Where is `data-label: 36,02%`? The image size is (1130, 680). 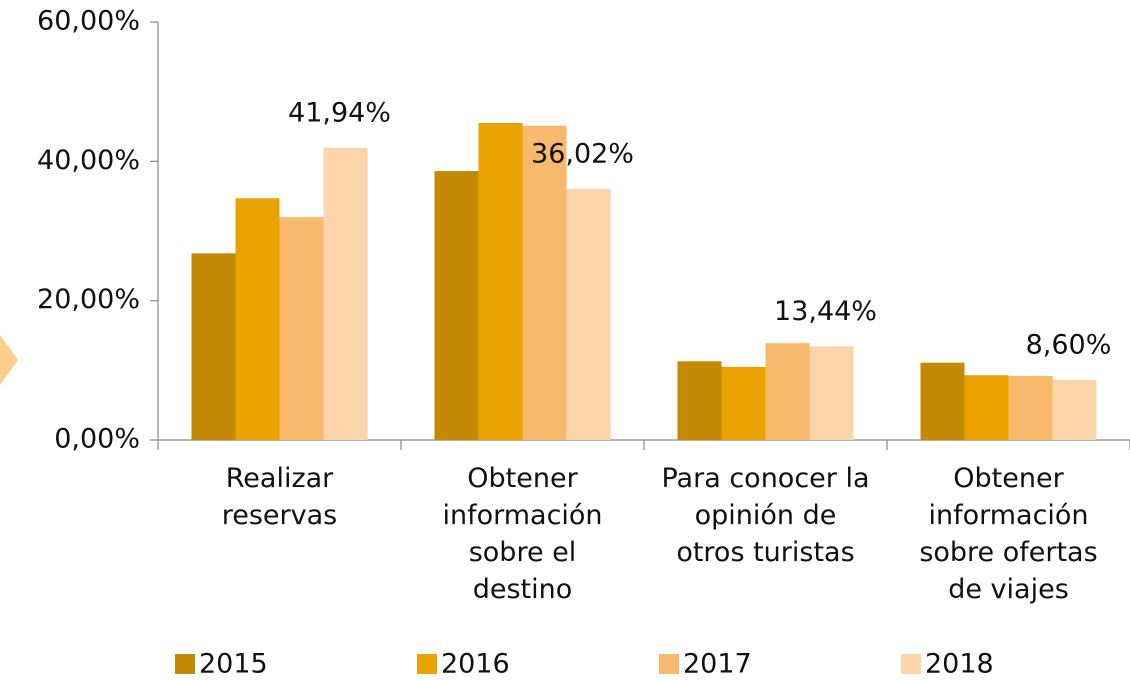 data-label: 36,02% is located at coordinates (582, 154).